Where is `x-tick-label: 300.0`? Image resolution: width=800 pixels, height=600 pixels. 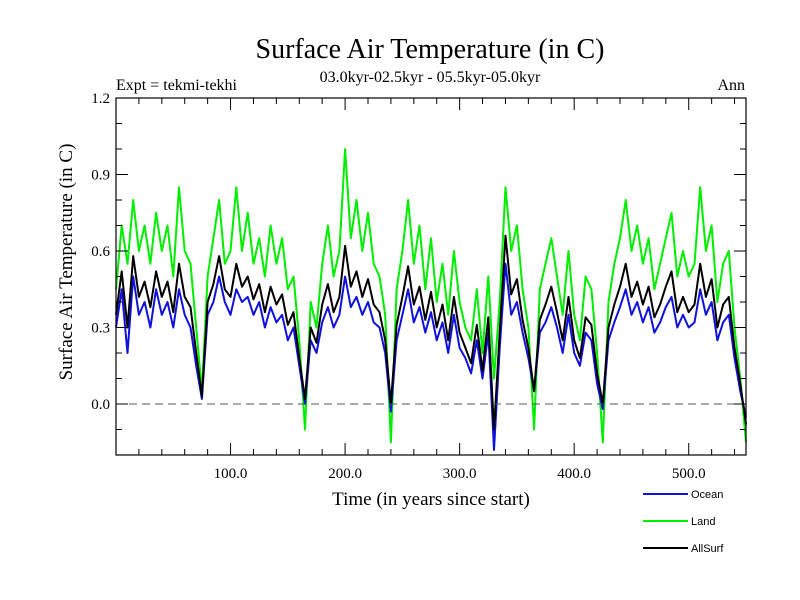 x-tick-label: 300.0 is located at coordinates (460, 474).